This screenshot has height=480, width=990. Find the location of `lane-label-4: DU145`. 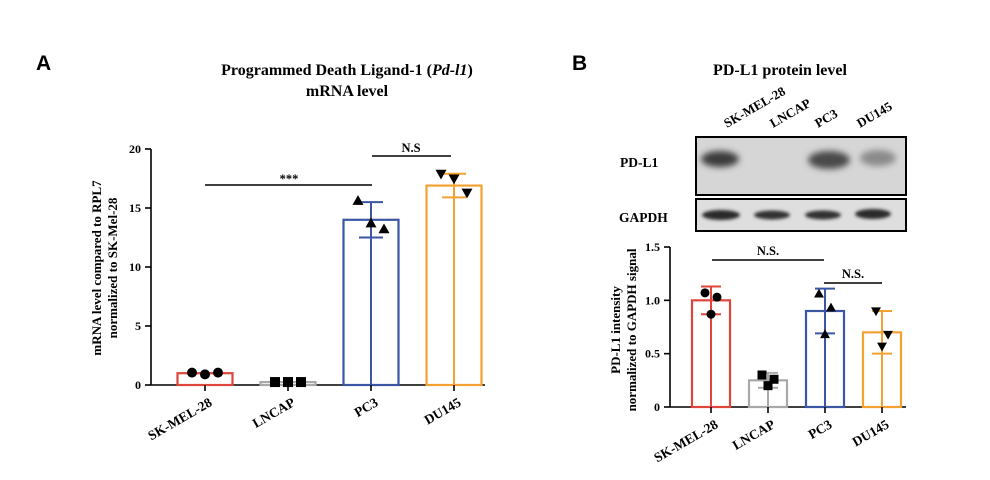

lane-label-4: DU145 is located at coordinates (874, 114).